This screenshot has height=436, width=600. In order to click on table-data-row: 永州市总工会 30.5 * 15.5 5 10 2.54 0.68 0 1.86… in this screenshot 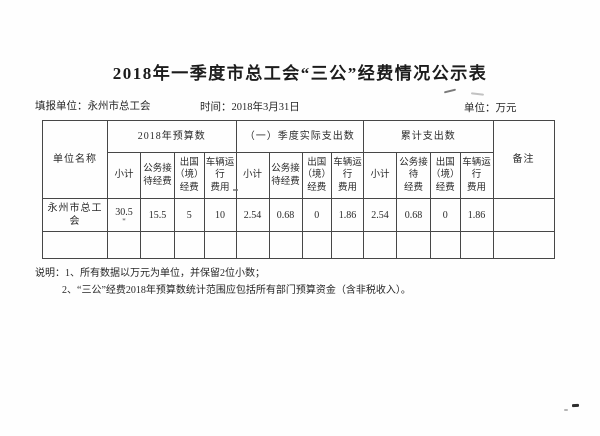, I will do `click(298, 215)`.